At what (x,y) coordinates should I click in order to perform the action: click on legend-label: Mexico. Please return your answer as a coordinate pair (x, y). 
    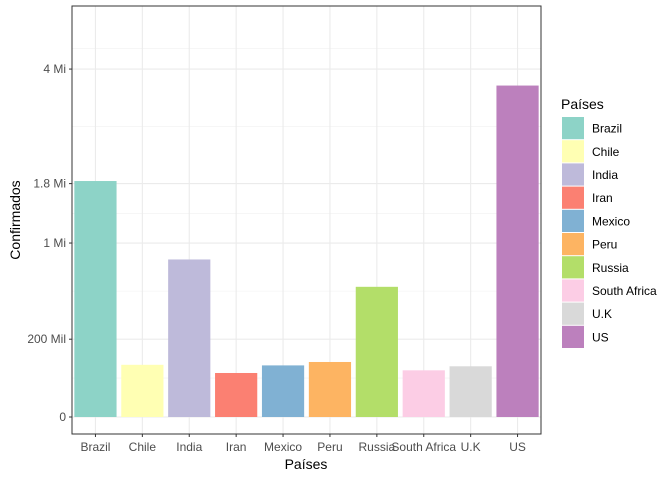
    Looking at the image, I should click on (611, 221).